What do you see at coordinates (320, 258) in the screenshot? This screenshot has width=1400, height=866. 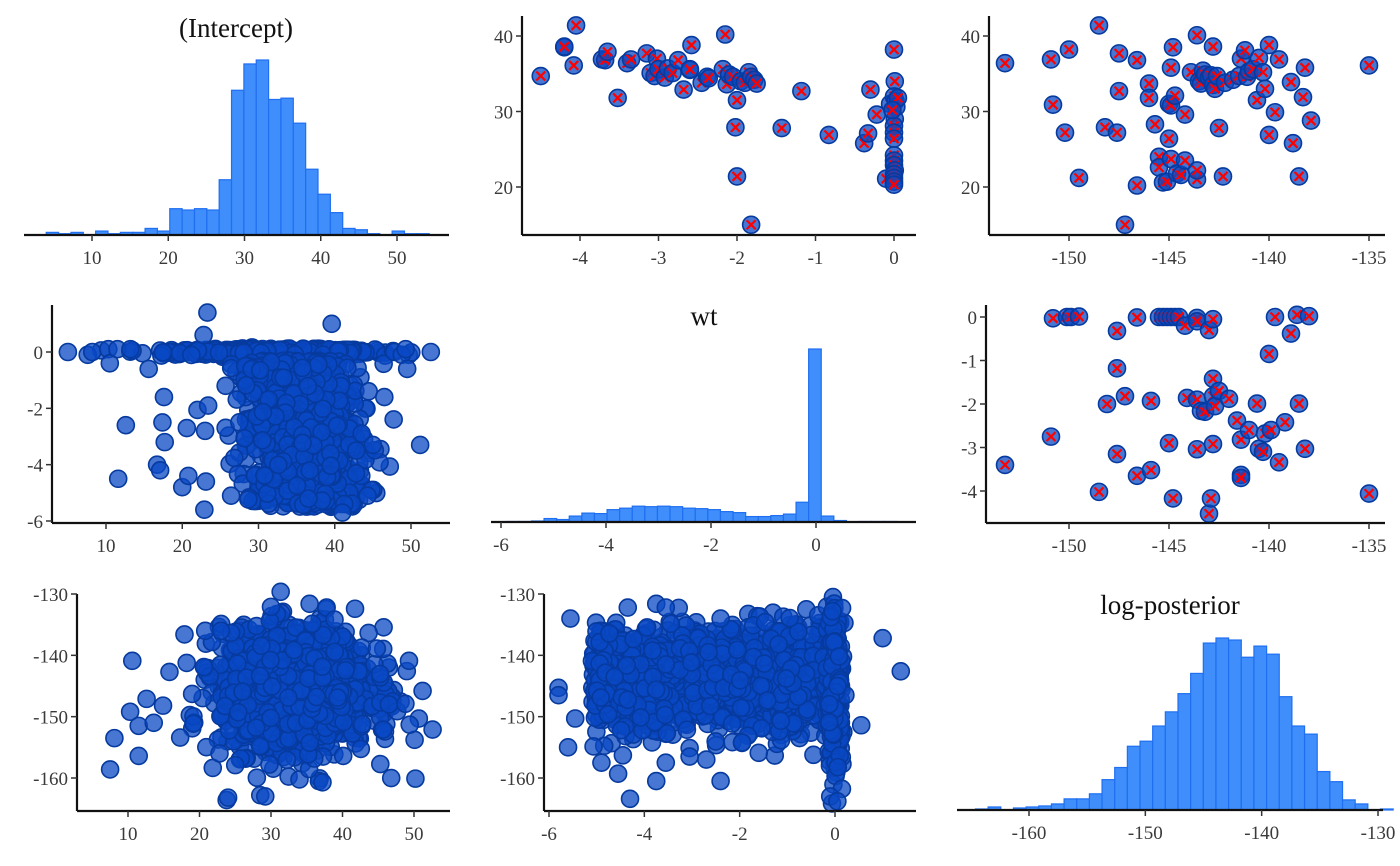 I see `x-tick-label: 40` at bounding box center [320, 258].